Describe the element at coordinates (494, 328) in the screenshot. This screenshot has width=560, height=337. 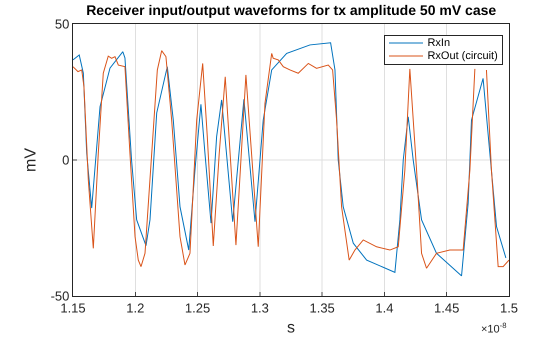
I see `text: ×10$^{-8}$` at that location.